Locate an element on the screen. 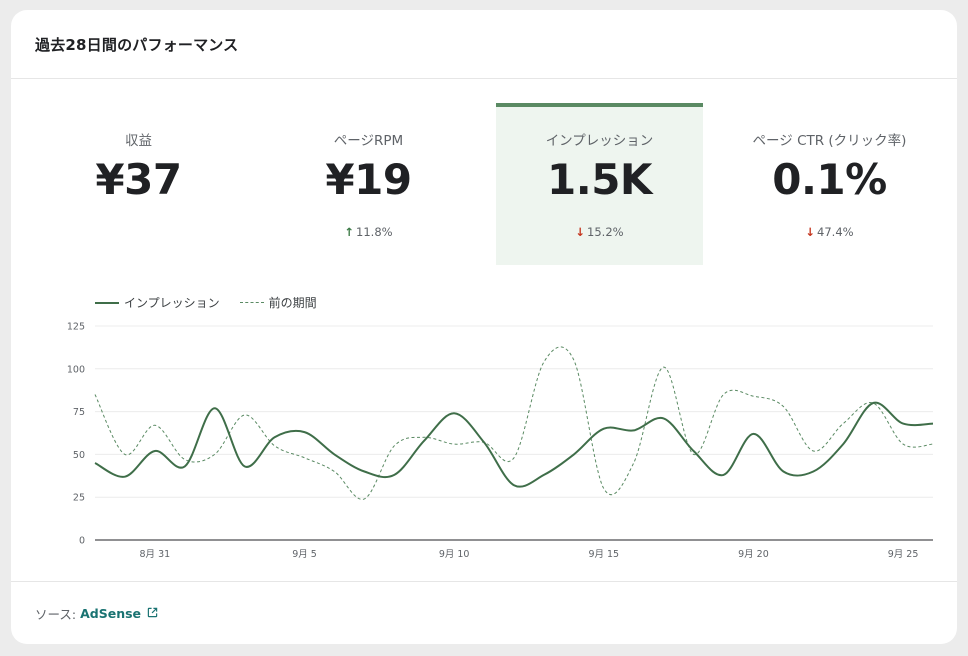 The height and width of the screenshot is (656, 968). metric-label: ページRPM is located at coordinates (368, 141).